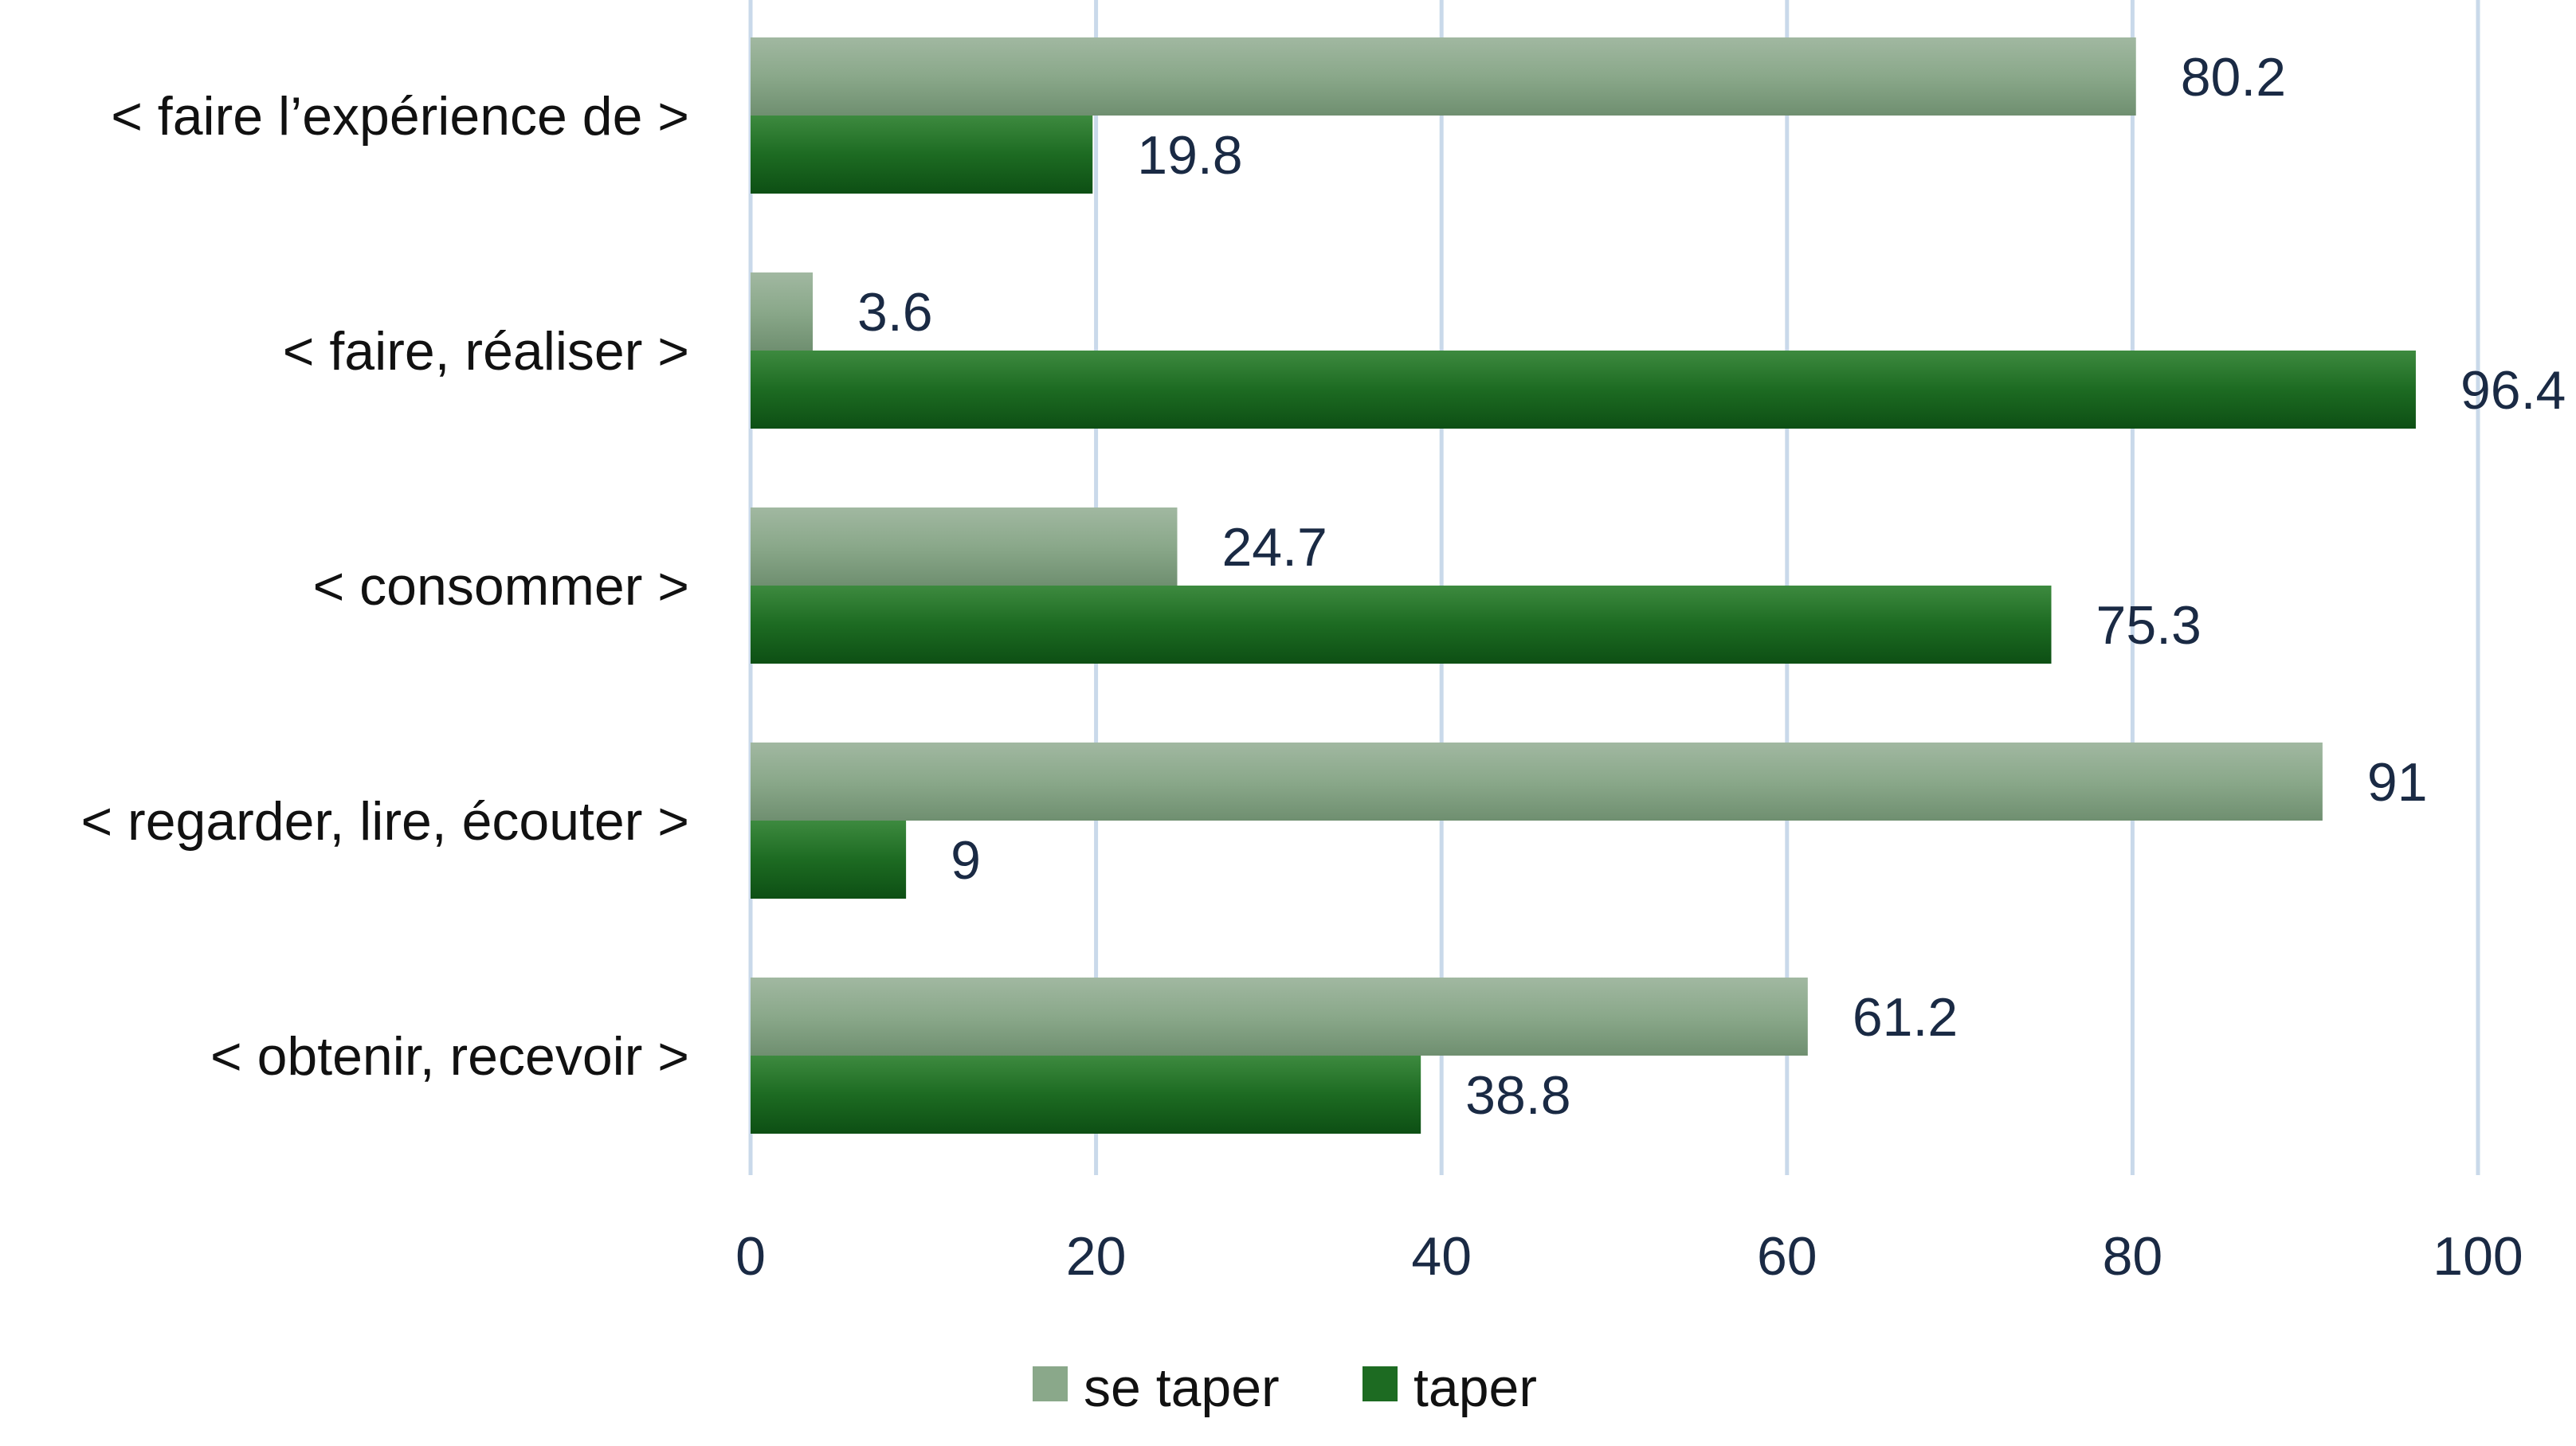  Describe the element at coordinates (501, 587) in the screenshot. I see `category-label: < consommer >` at that location.